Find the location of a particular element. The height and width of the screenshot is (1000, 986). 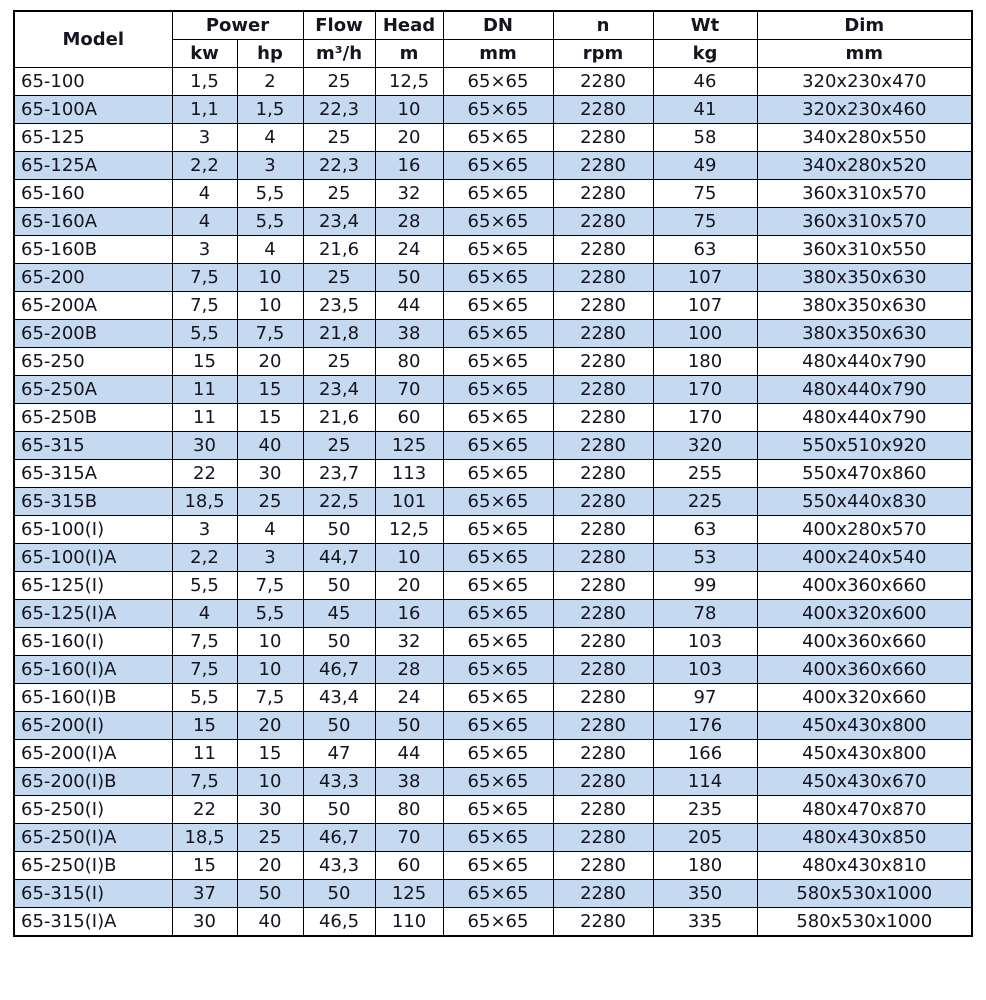

cell-hp: 2 is located at coordinates (270, 81).